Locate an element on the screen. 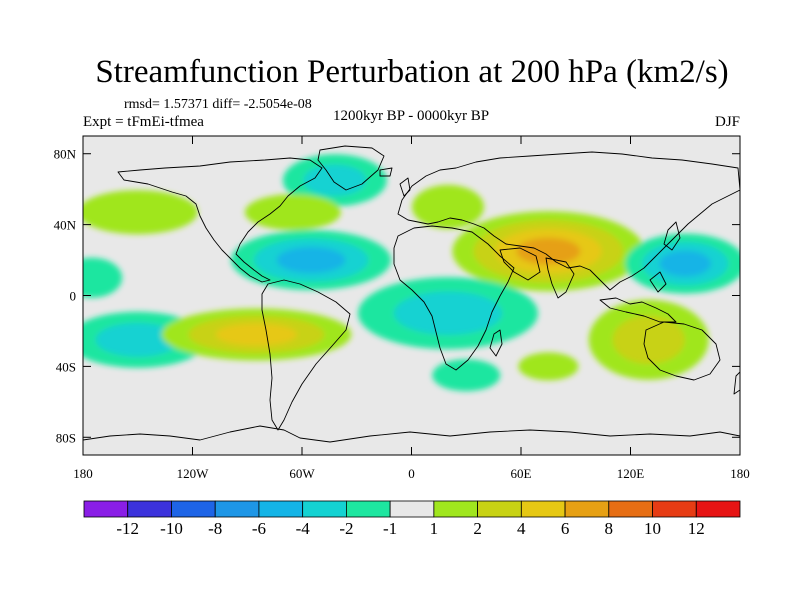  colorbar-label: 4 is located at coordinates (521, 528).